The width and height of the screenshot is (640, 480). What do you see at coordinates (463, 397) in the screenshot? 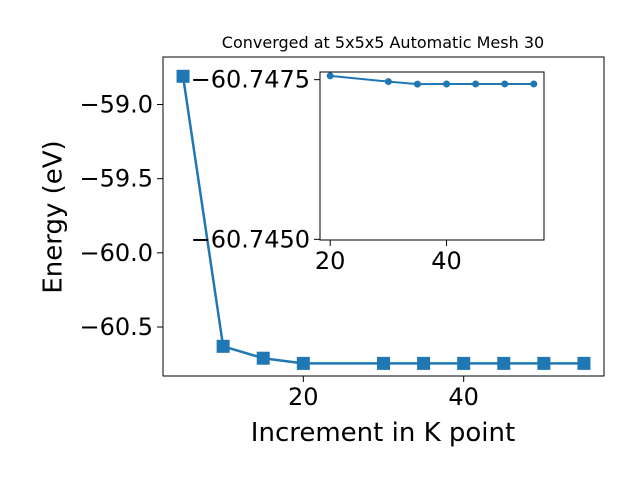
I see `main-x-tick-label: 40` at bounding box center [463, 397].